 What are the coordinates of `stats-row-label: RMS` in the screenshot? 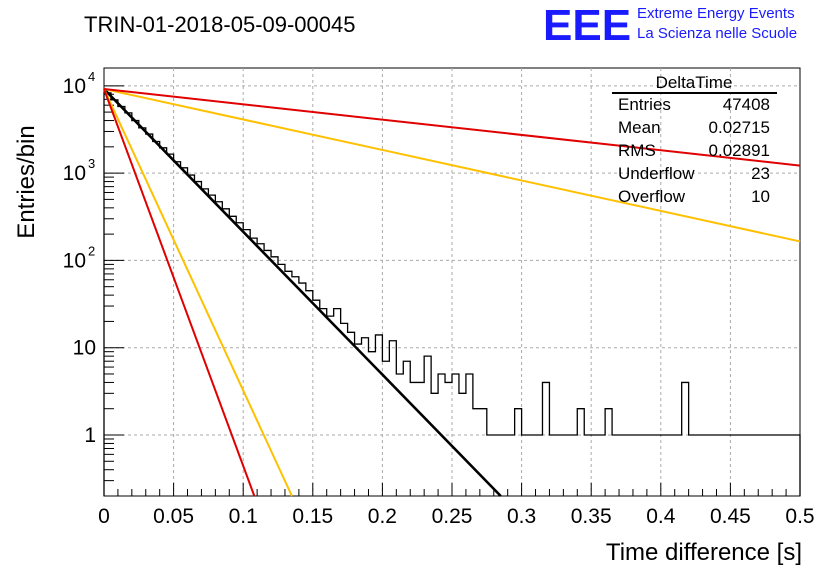 It's located at (637, 150).